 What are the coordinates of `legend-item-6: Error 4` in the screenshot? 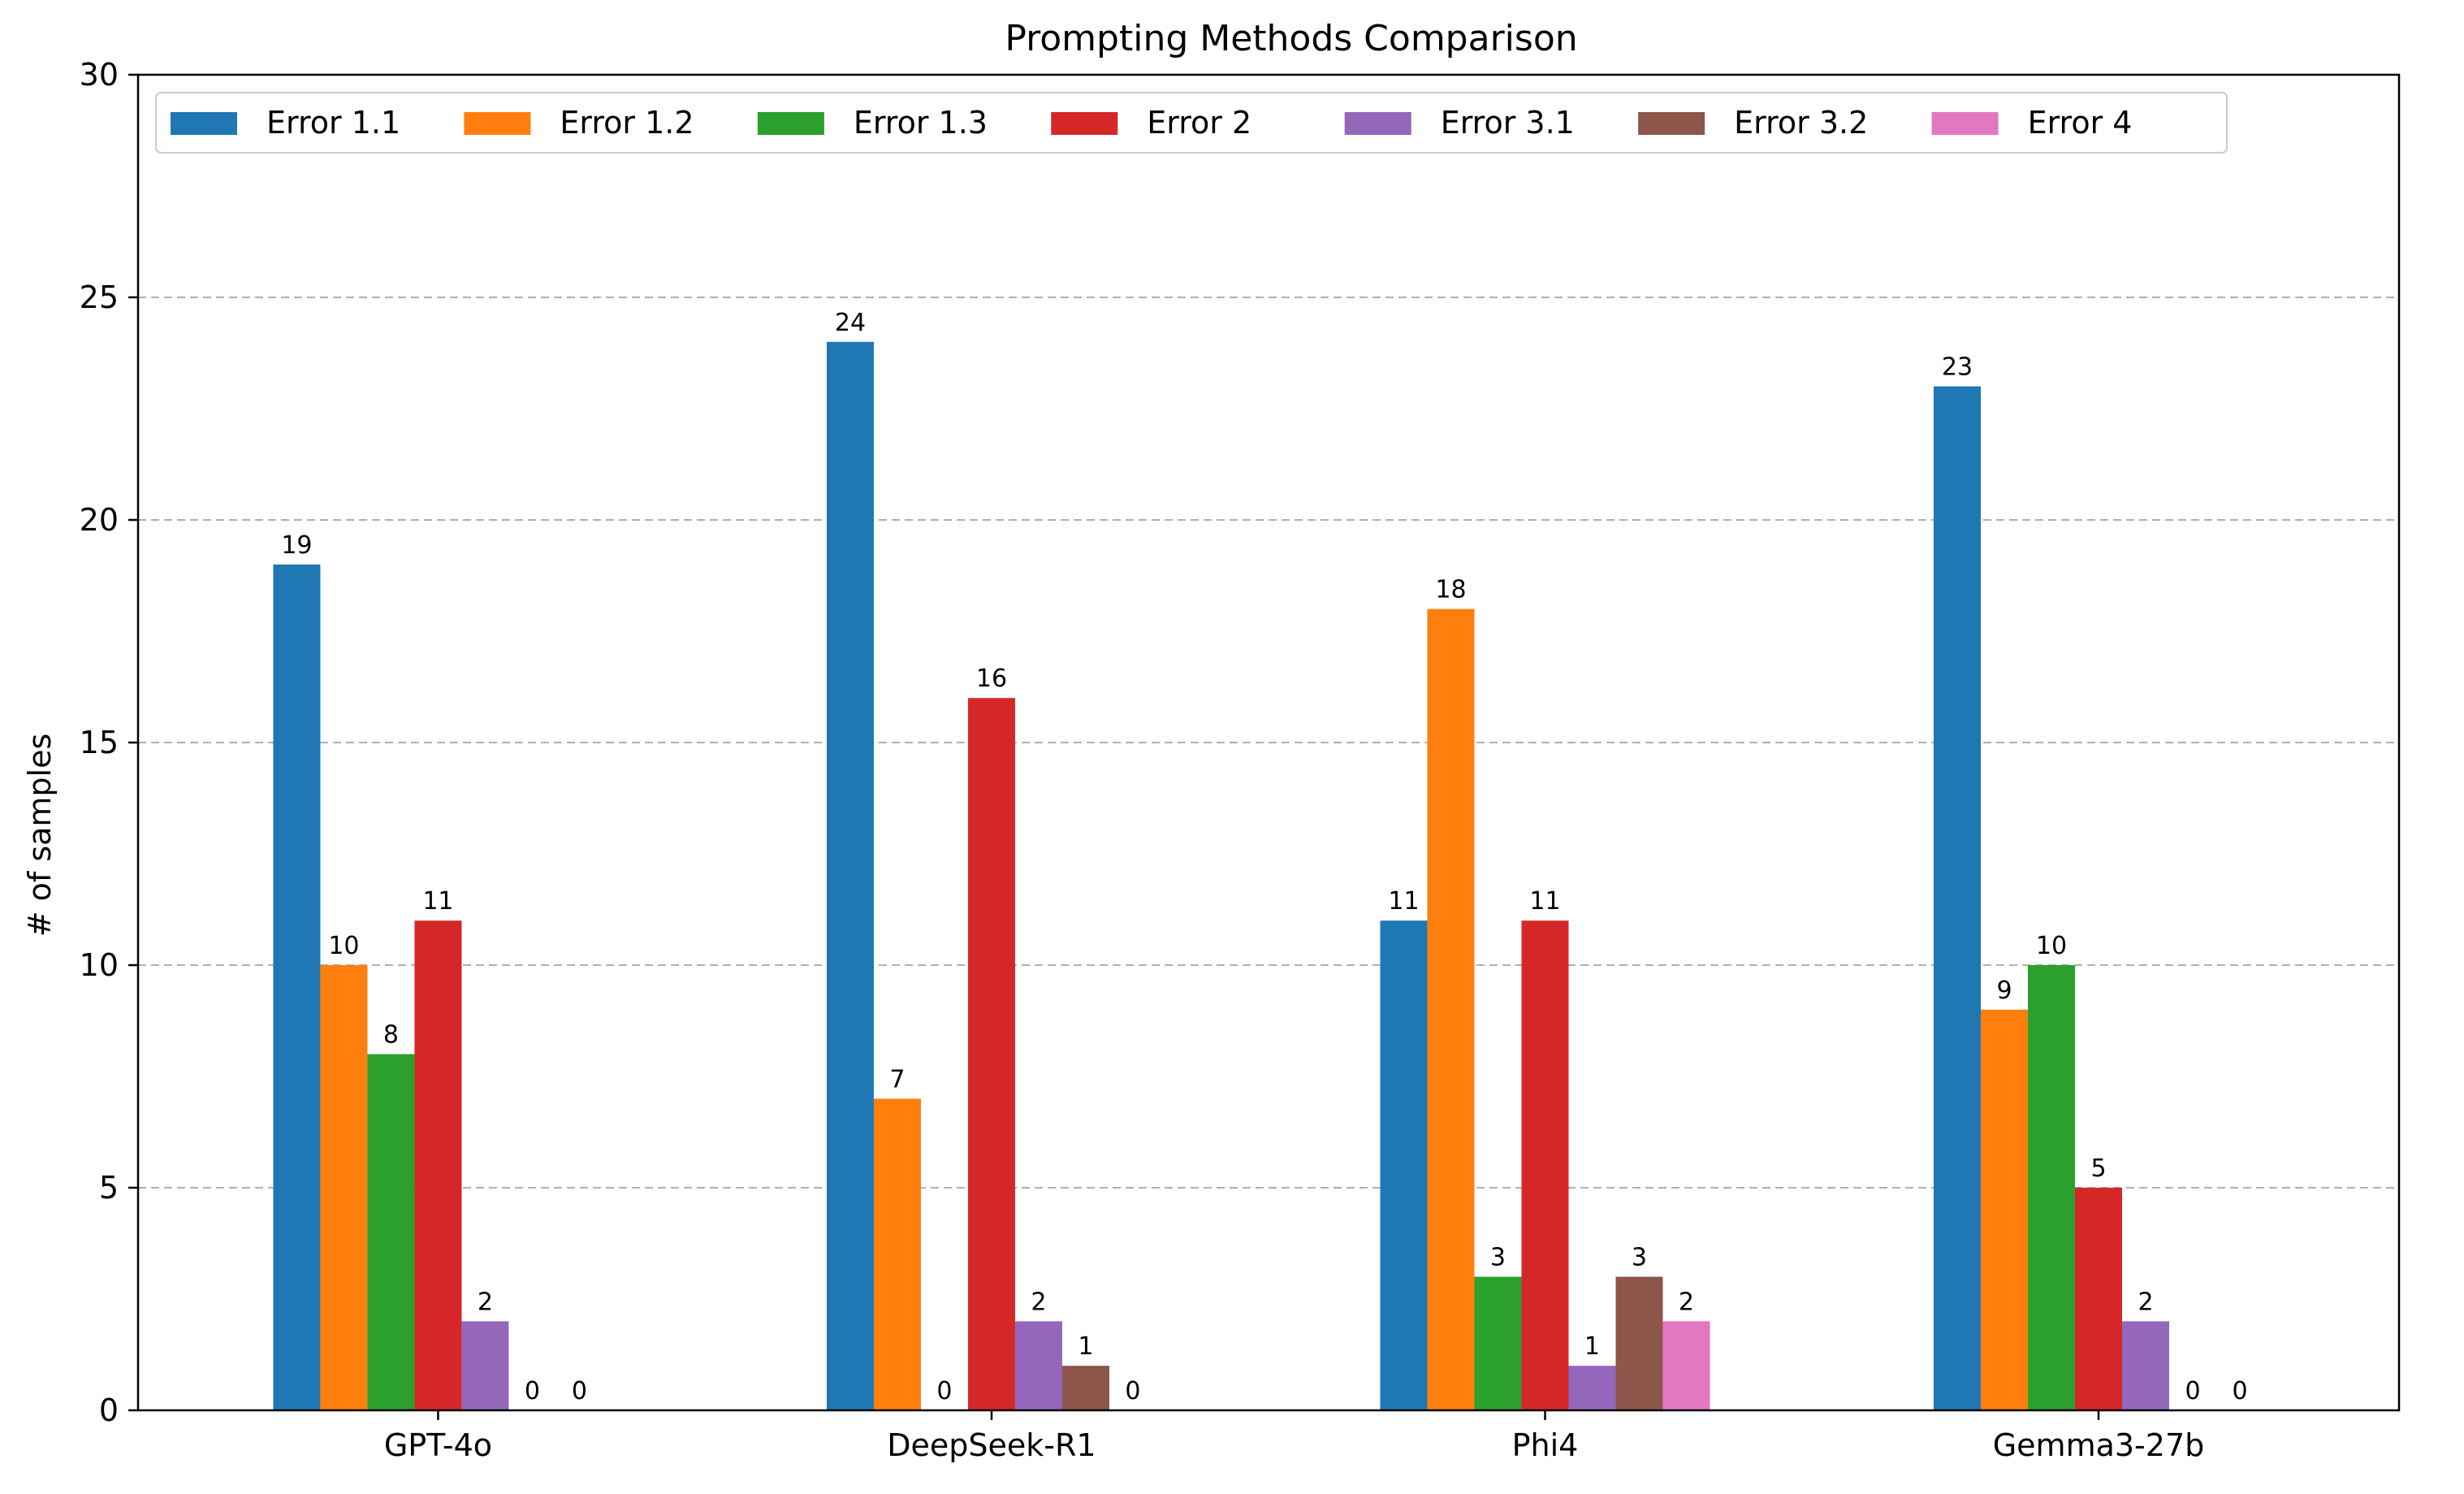 It's located at (2032, 123).